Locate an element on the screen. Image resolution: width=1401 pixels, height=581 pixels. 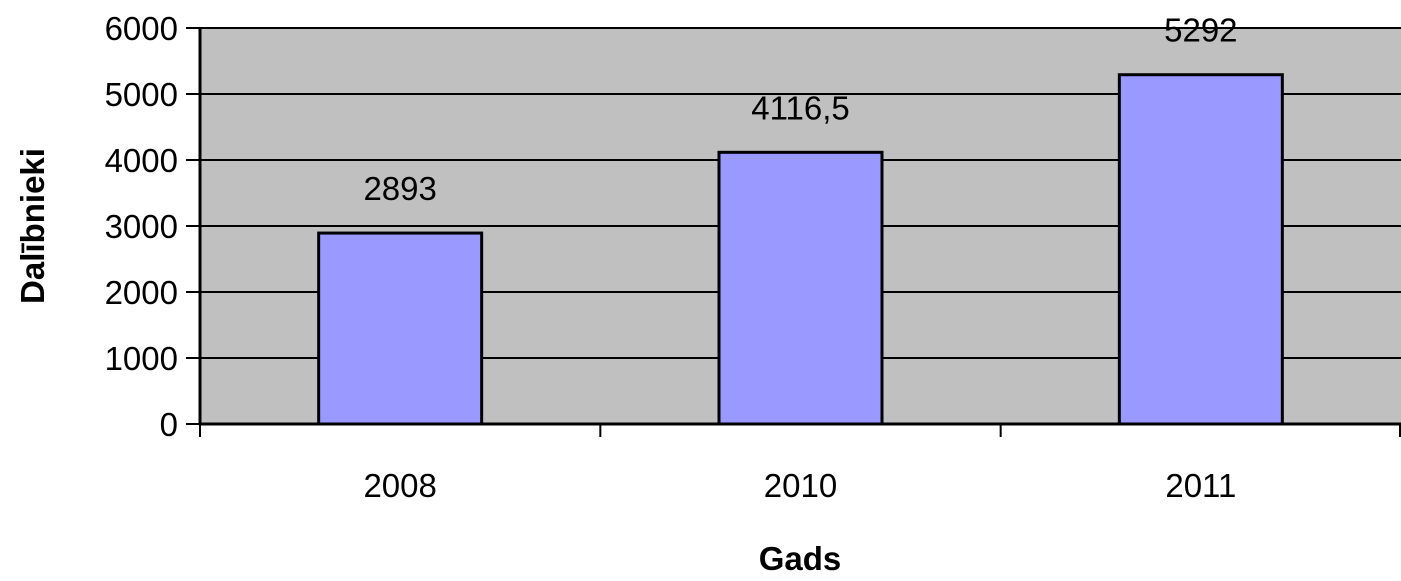
x-tick-label: 2011 is located at coordinates (1200, 485).